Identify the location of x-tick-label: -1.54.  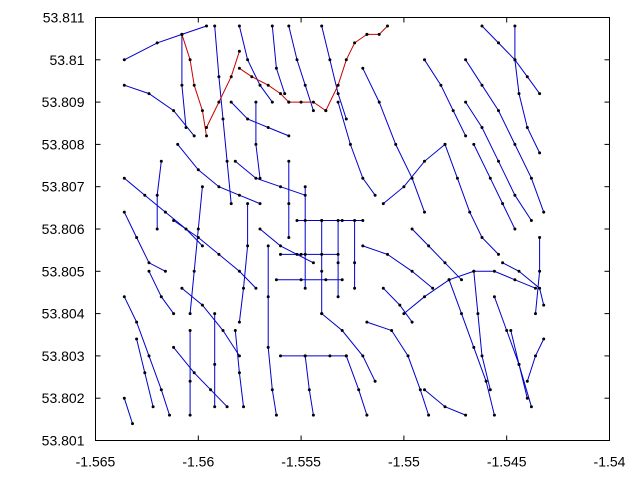
(610, 462).